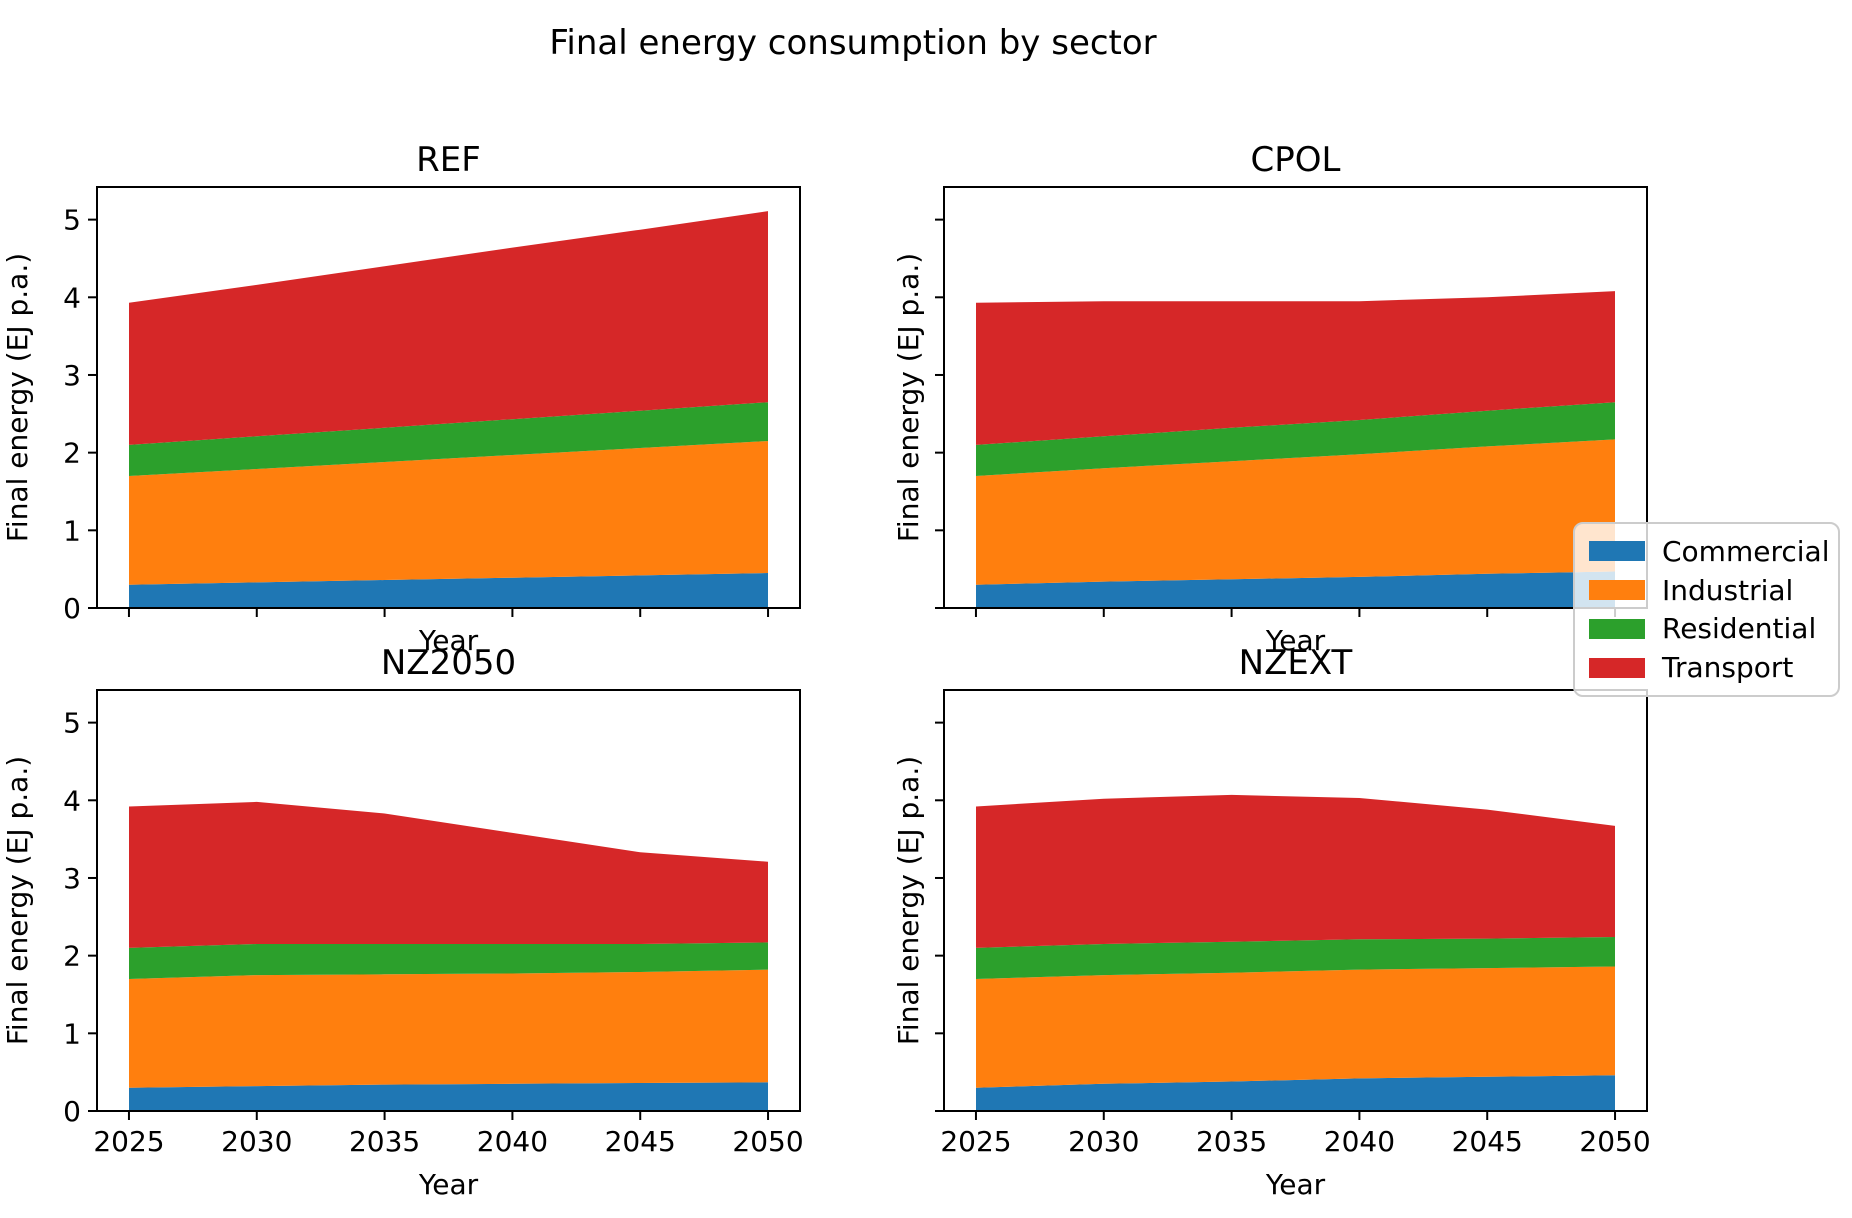 The image size is (1852, 1218). What do you see at coordinates (1728, 668) in the screenshot?
I see `legend-label: Transport` at bounding box center [1728, 668].